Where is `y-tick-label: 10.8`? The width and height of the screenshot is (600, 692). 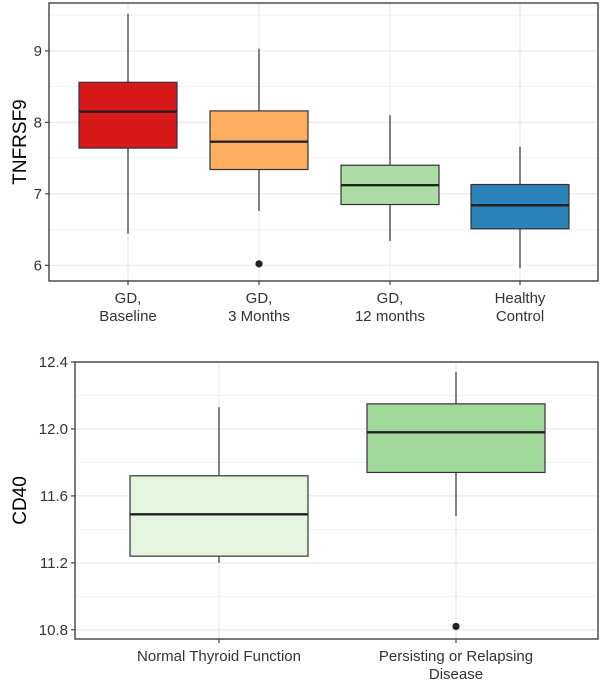
y-tick-label: 10.8 is located at coordinates (53, 630).